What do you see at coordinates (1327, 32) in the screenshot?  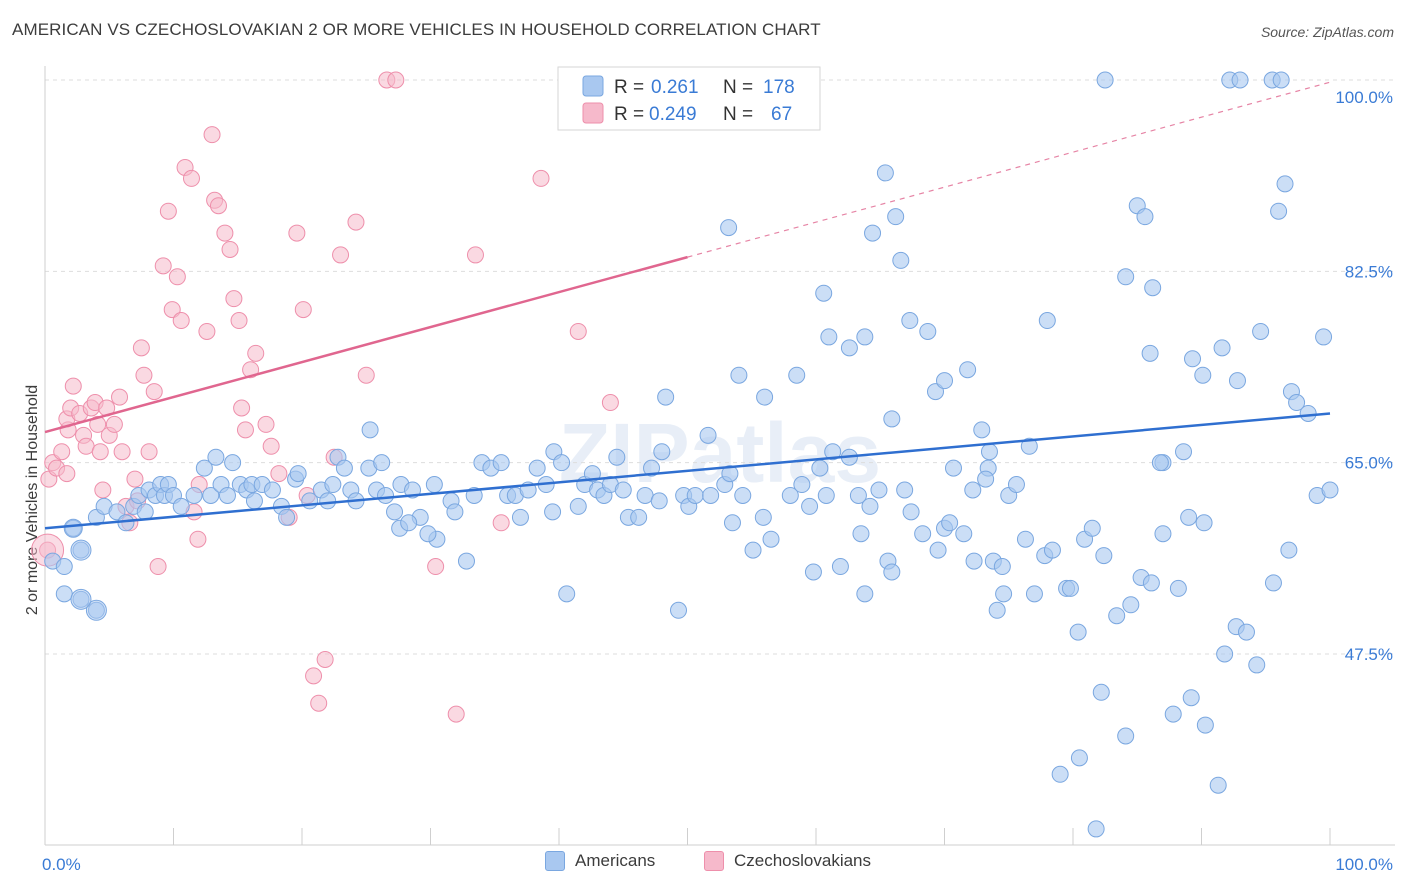 I see `source-label: Source: ZipAtlas.com` at bounding box center [1327, 32].